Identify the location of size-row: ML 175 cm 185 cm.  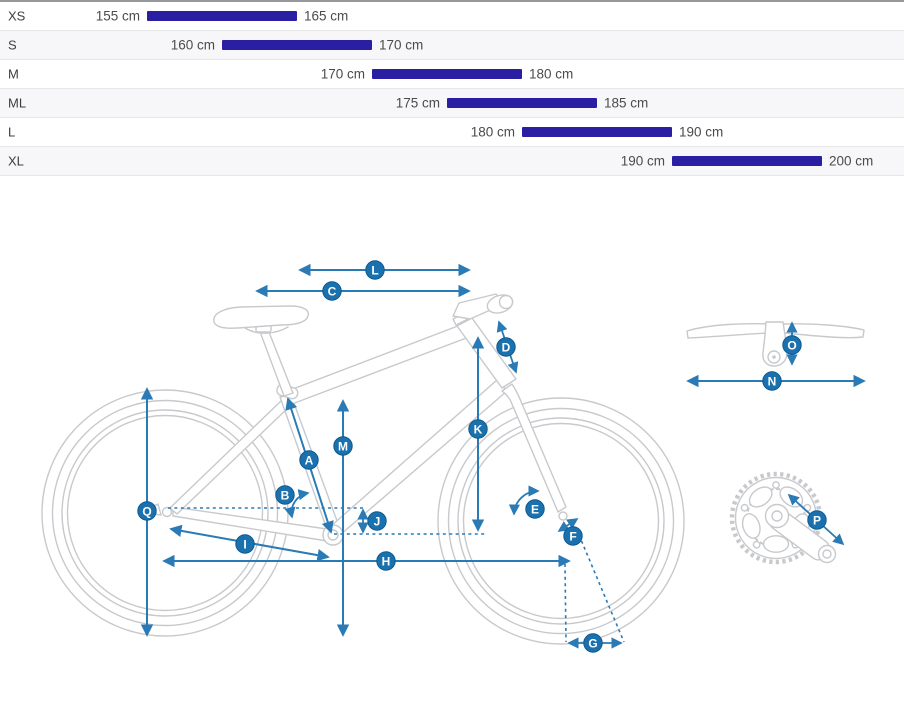
(452, 103).